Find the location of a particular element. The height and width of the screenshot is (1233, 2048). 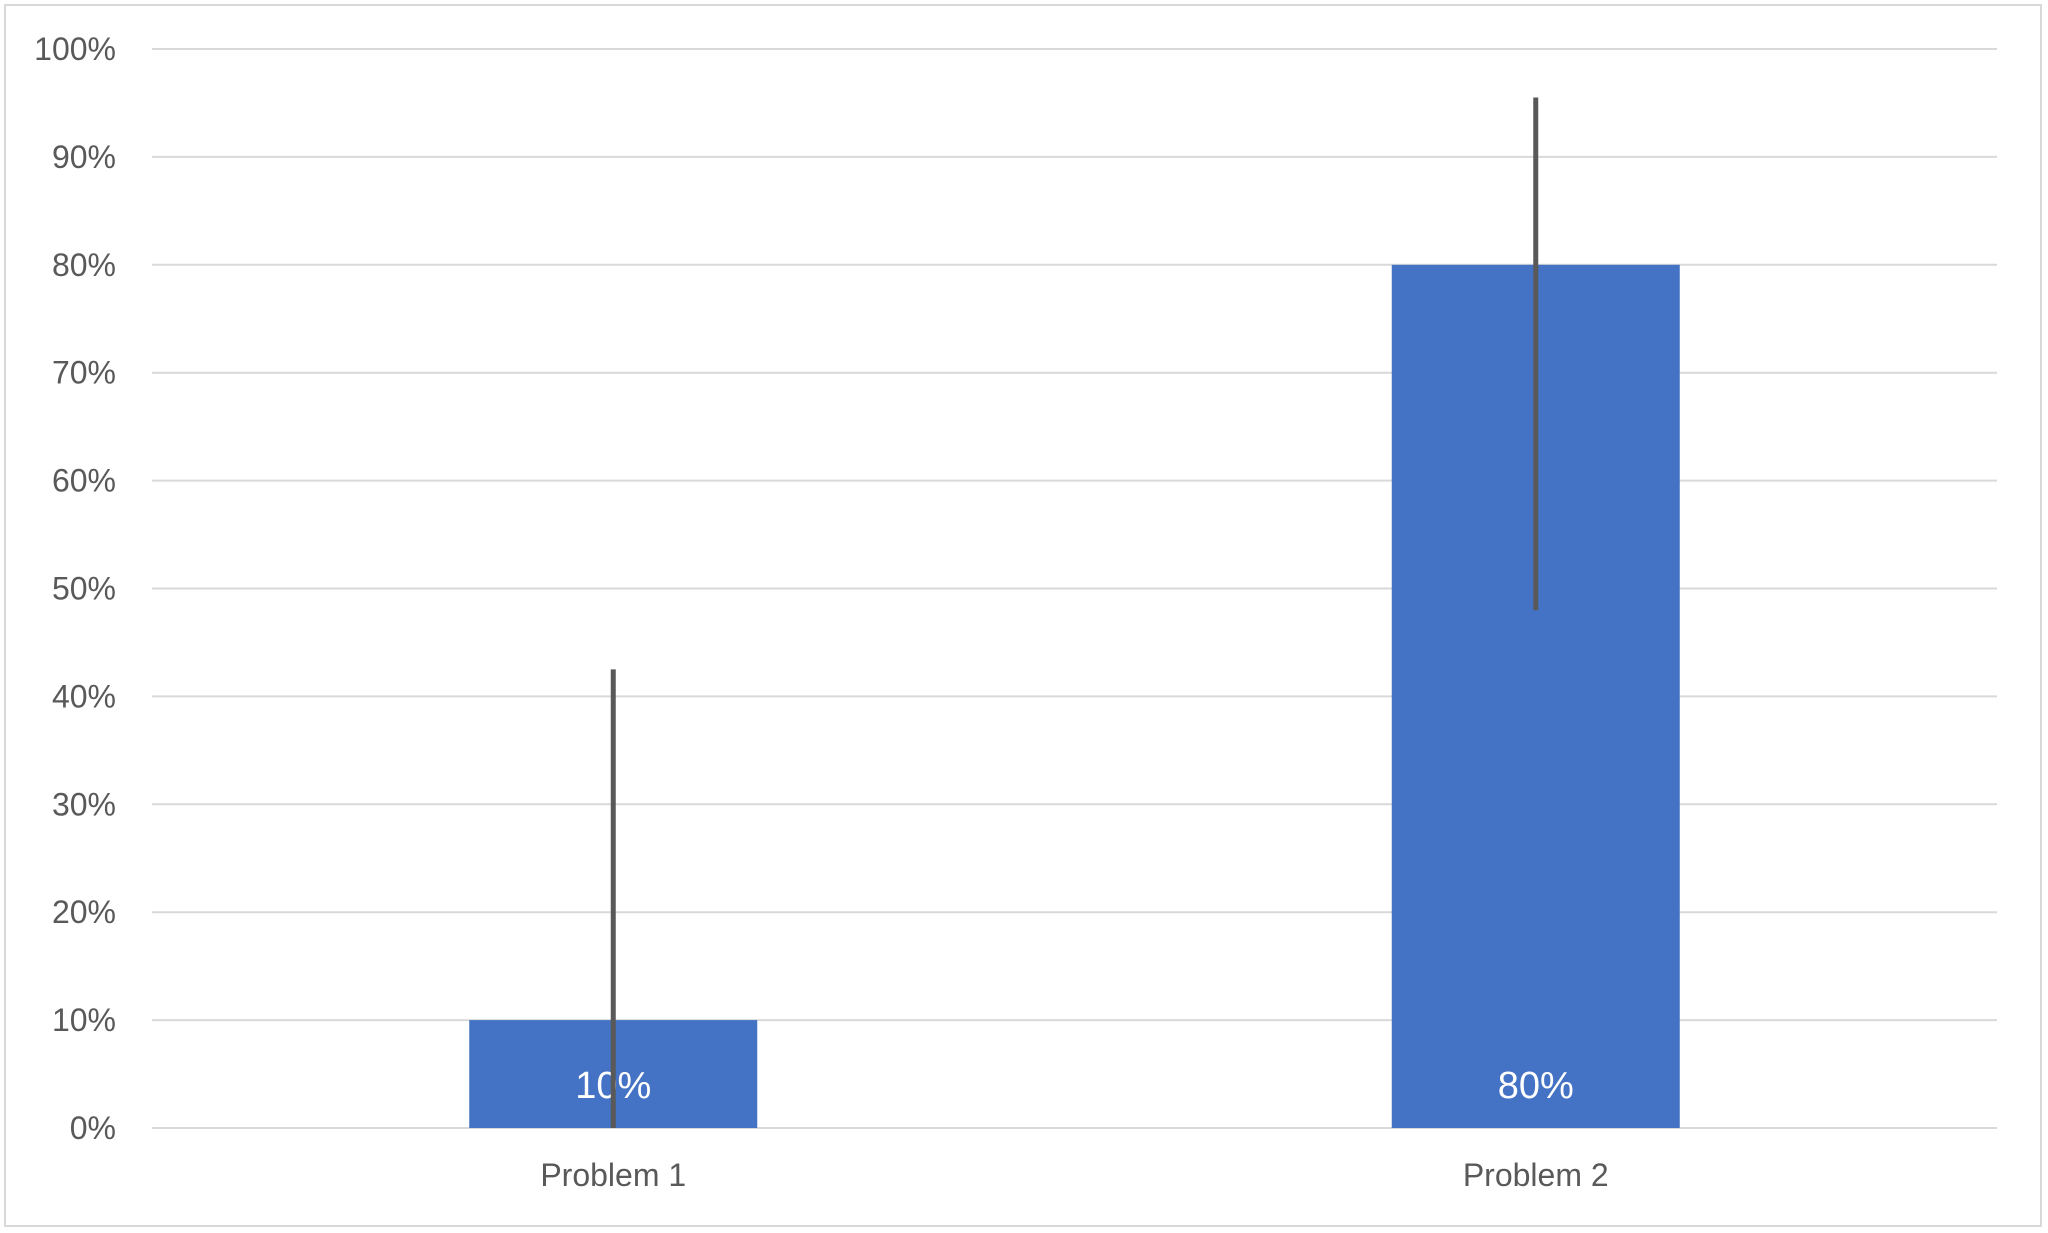

y-tick-label: 60% is located at coordinates (84, 481).